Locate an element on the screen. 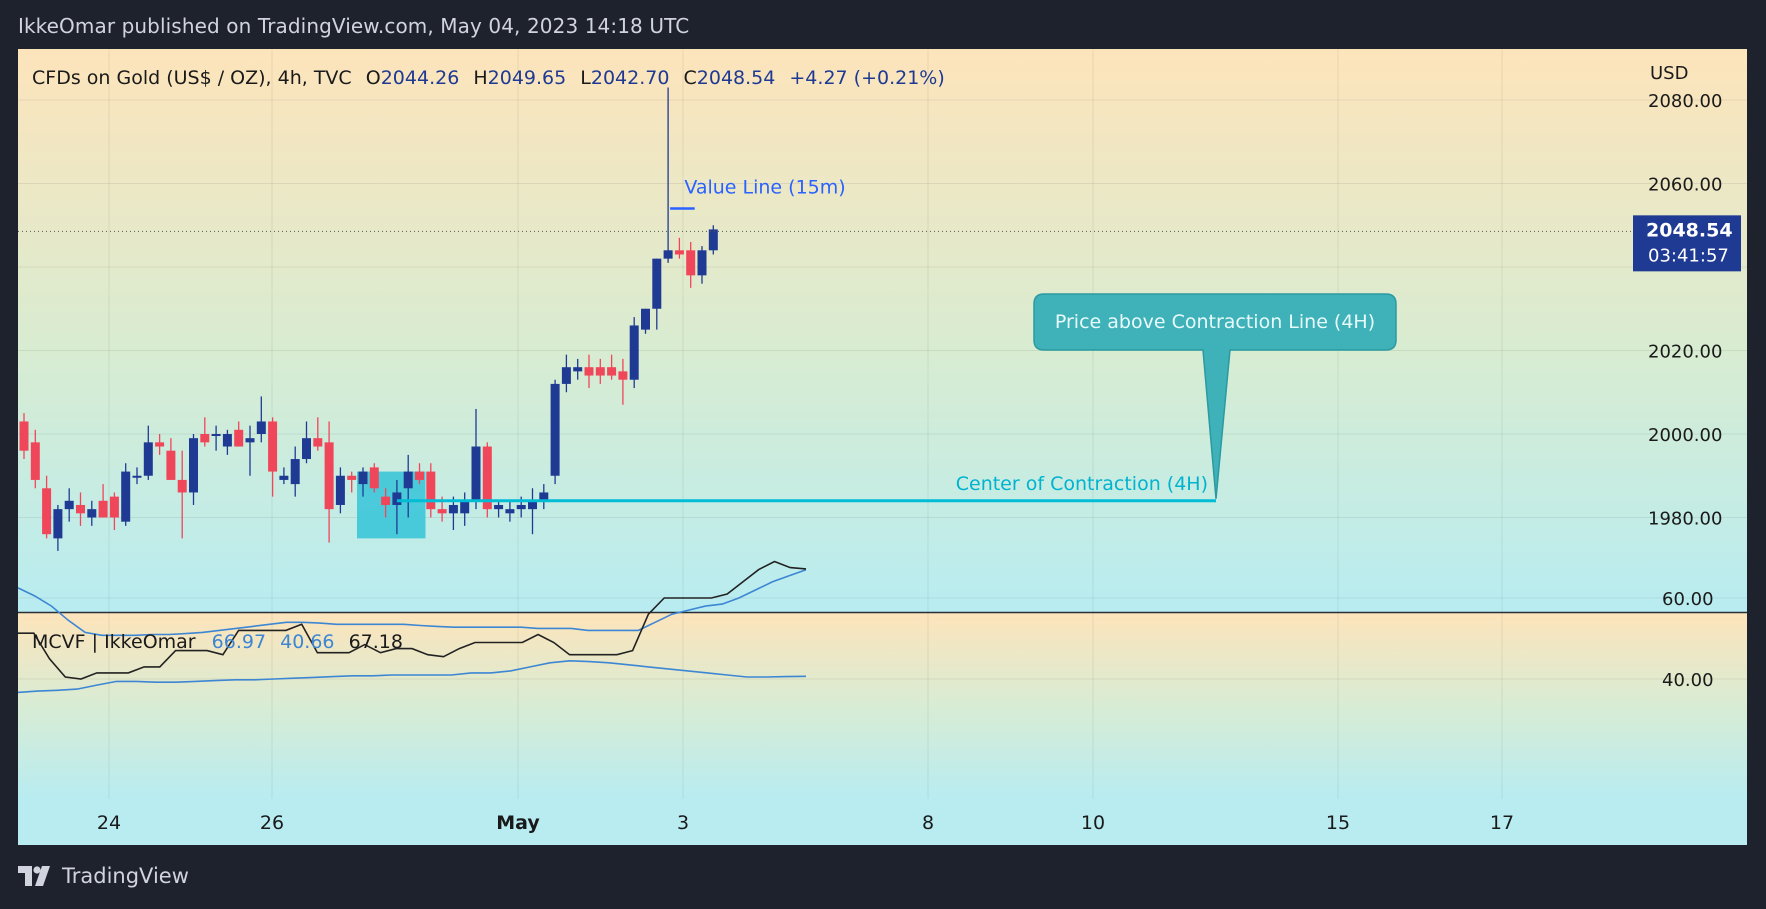 Image resolution: width=1766 pixels, height=909 pixels. tradingview-brand: TradingView is located at coordinates (103, 876).